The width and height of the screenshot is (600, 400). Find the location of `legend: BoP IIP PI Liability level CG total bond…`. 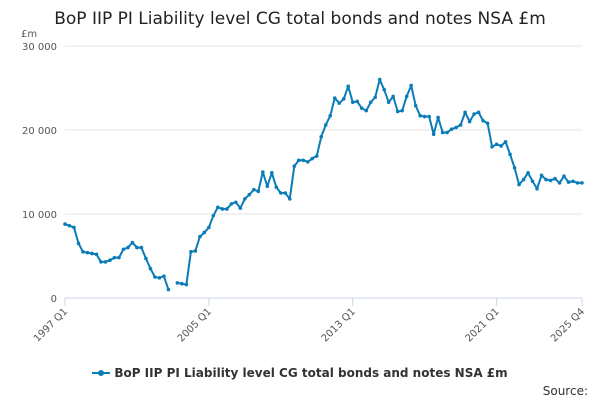

legend: BoP IIP PI Liability level CG total bond… is located at coordinates (300, 373).